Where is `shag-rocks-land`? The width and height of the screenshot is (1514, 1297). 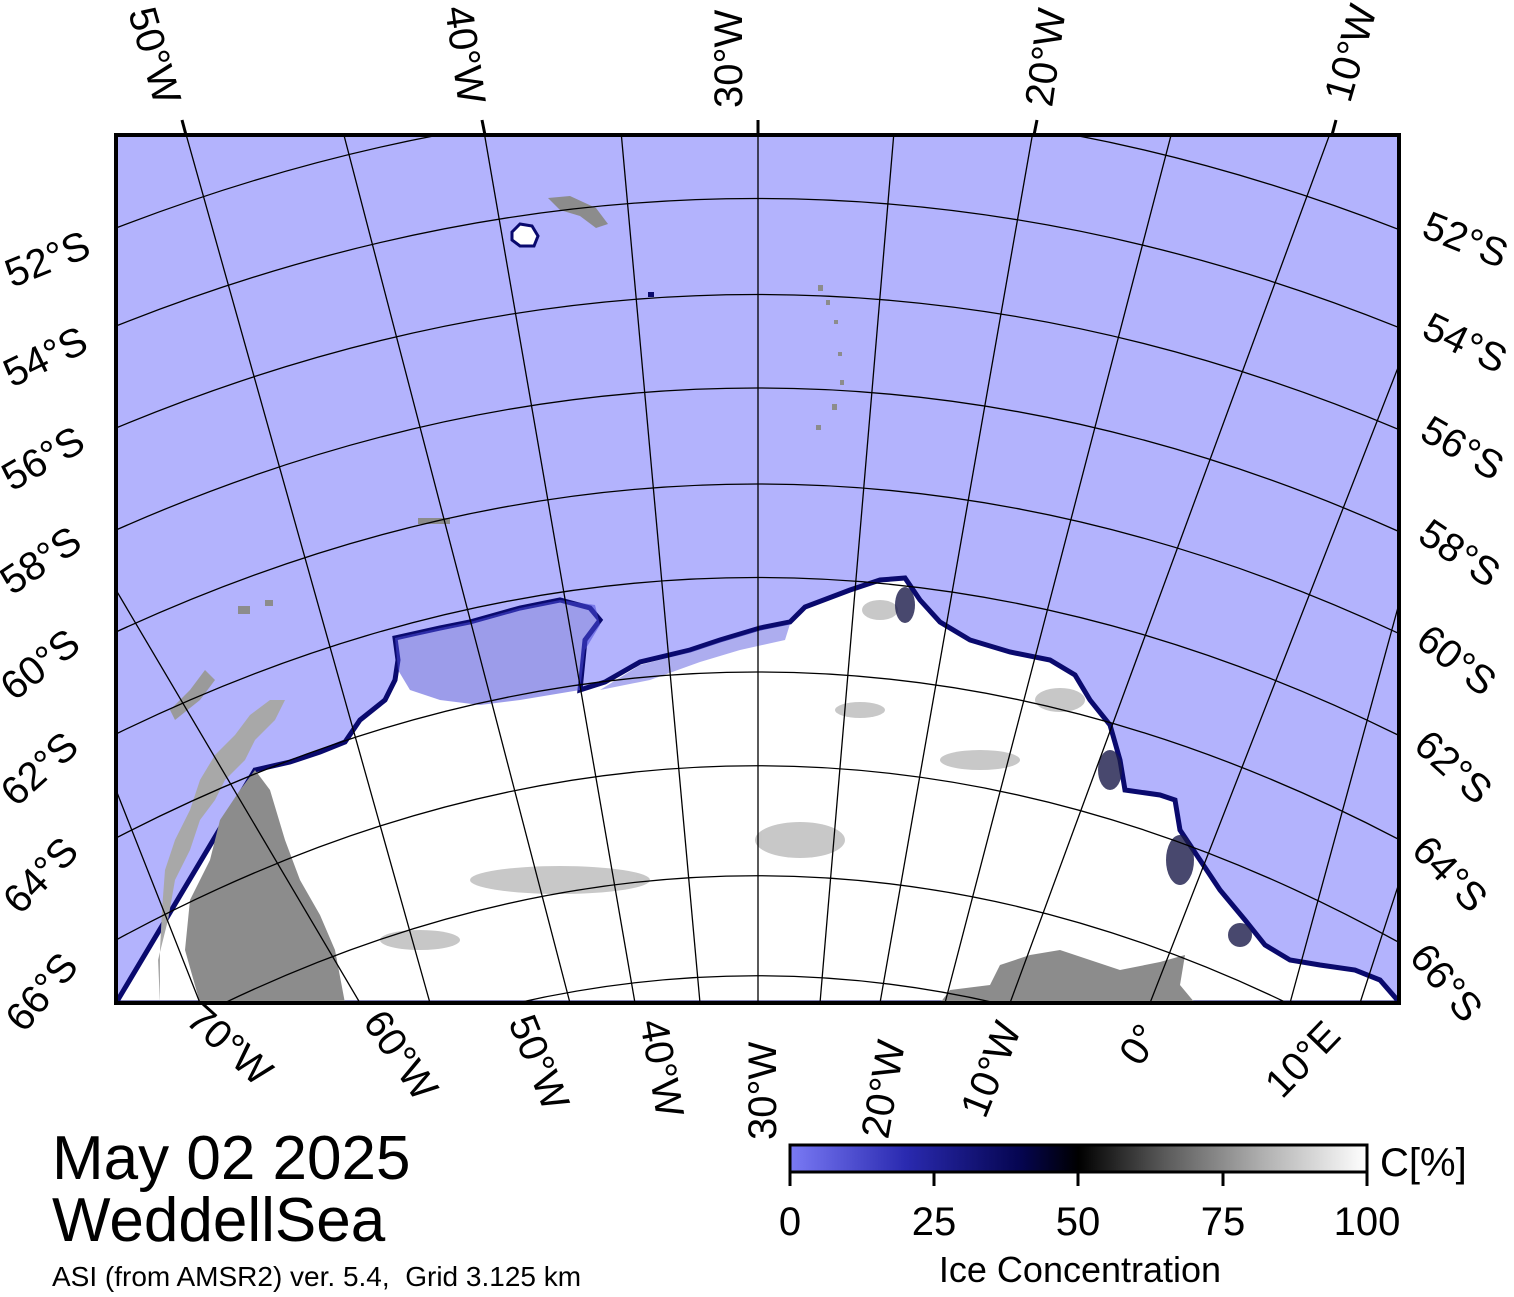
shag-rocks-land is located at coordinates (578, 212).